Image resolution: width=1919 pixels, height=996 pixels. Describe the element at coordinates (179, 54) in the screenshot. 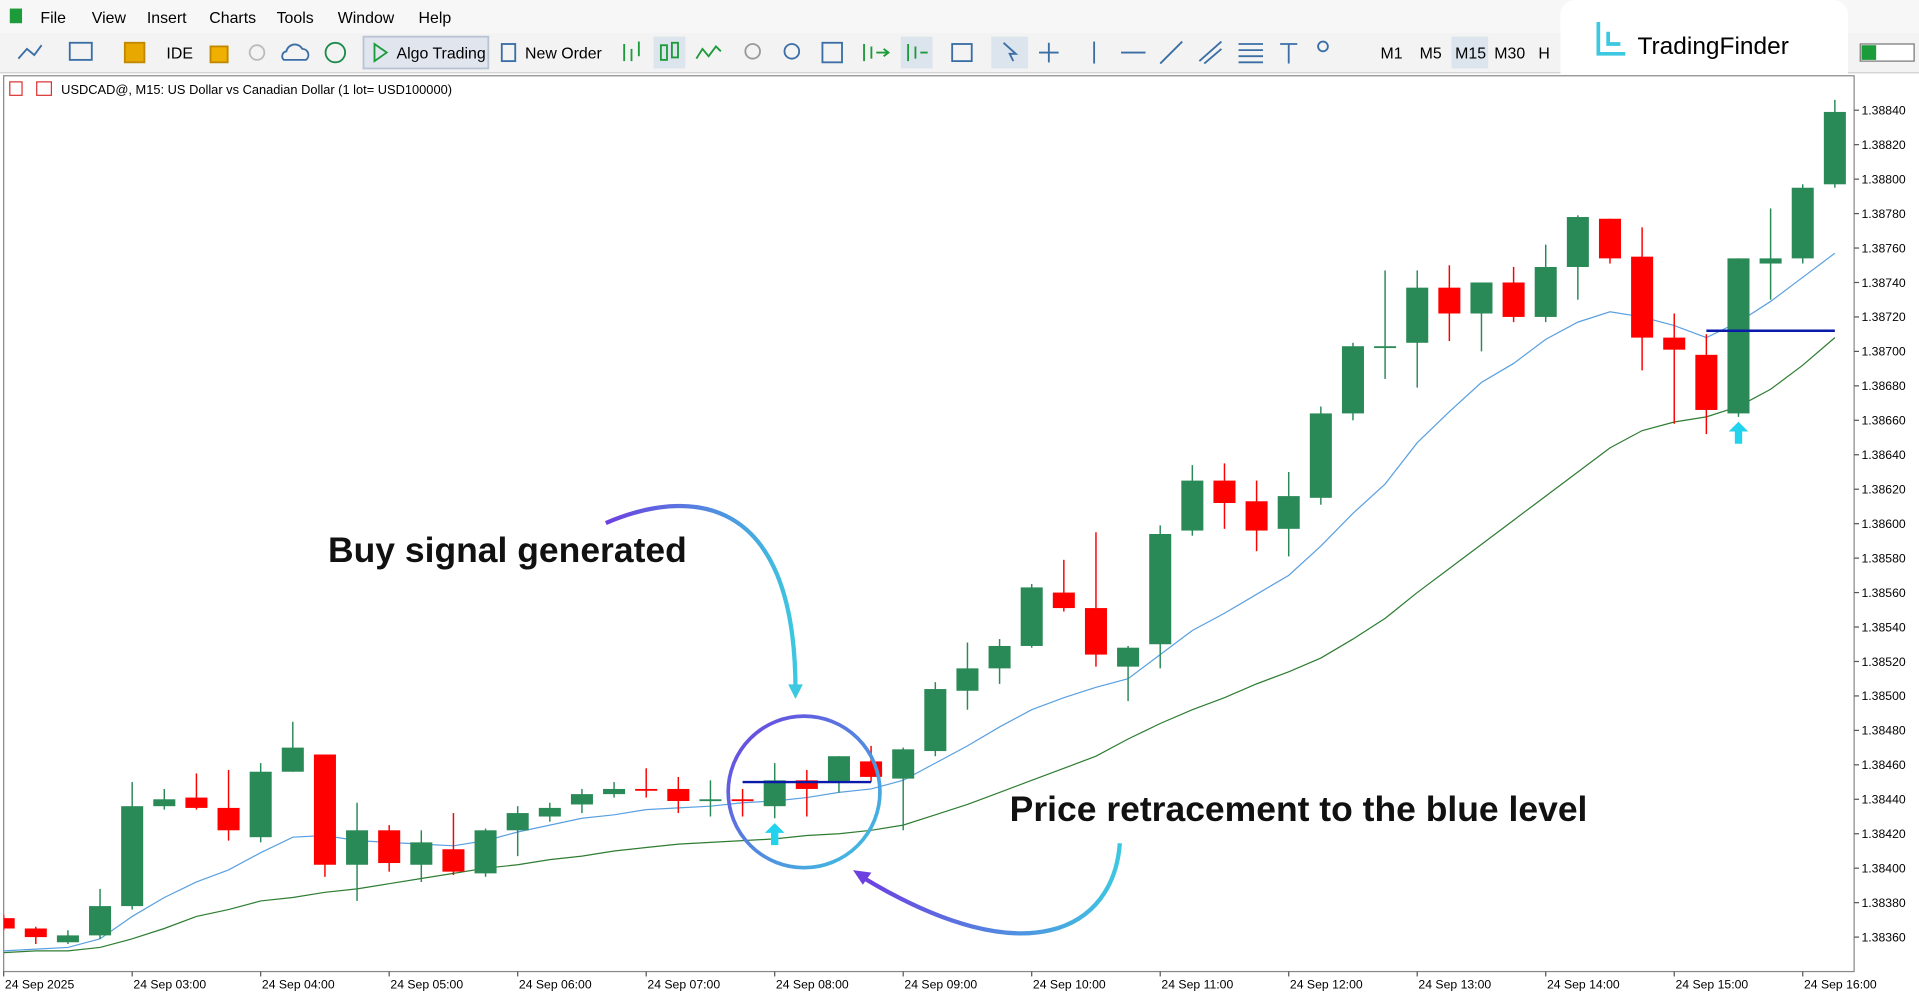

I see `ide-button: IDE` at that location.